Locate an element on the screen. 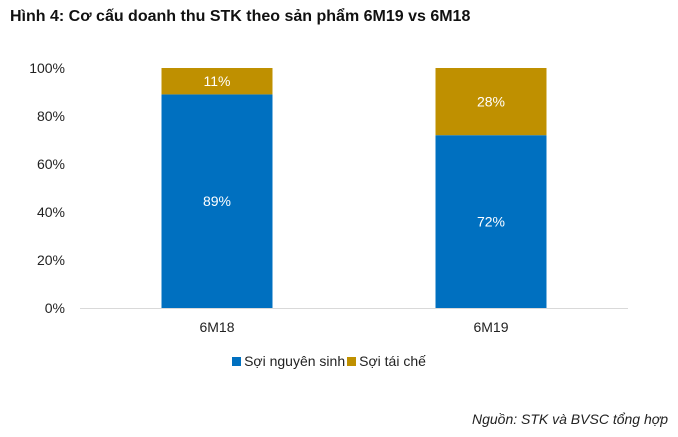 The width and height of the screenshot is (678, 437). x-tick-label: 6M19 is located at coordinates (490, 327).